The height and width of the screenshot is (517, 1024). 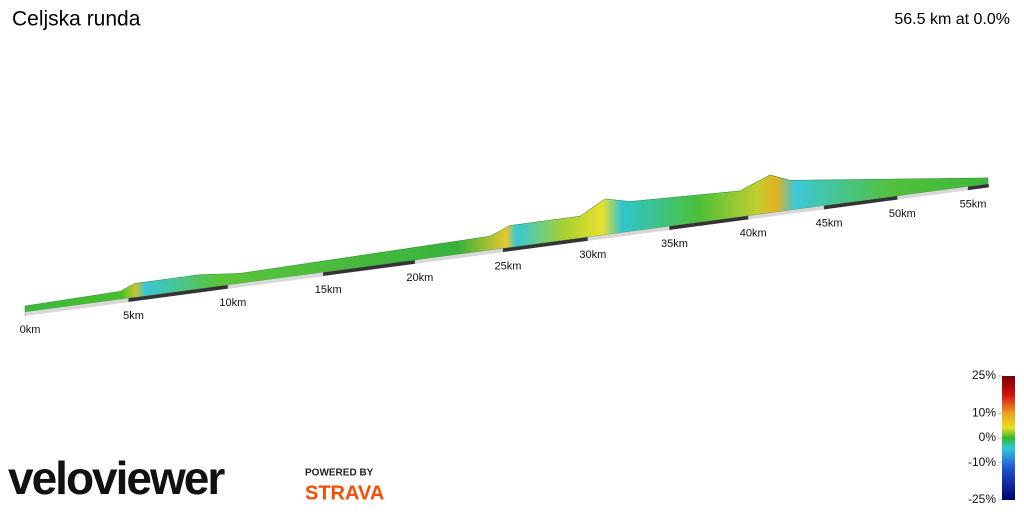 What do you see at coordinates (508, 266) in the screenshot?
I see `x-tick-label: 25km` at bounding box center [508, 266].